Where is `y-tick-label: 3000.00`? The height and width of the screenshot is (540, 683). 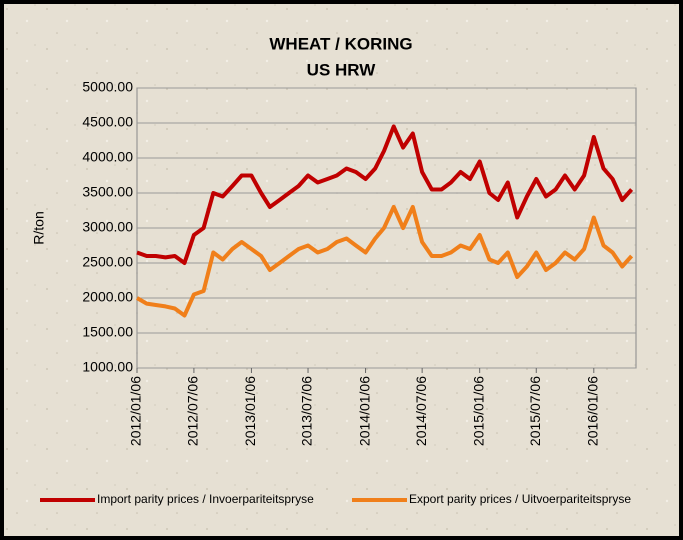
y-tick-label: 3000.00 is located at coordinates (107, 227).